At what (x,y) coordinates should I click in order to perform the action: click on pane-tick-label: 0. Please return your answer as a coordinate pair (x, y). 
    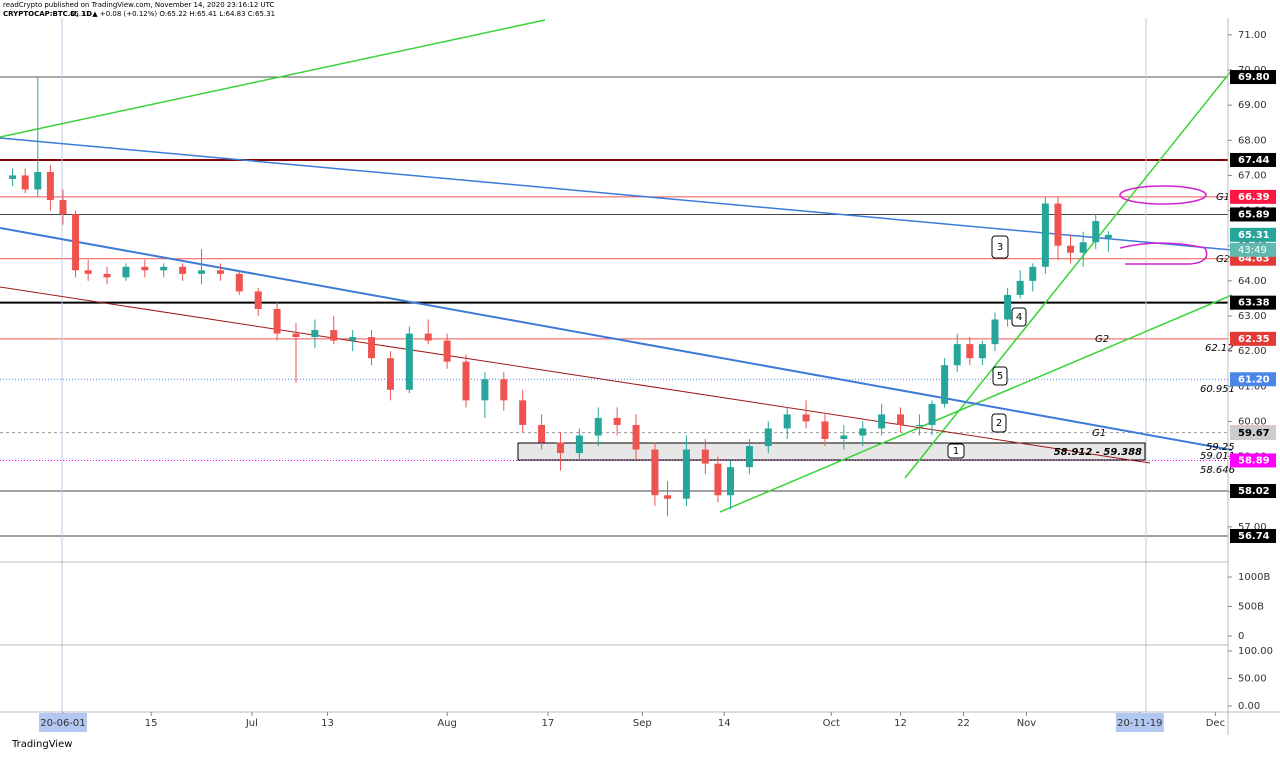
    Looking at the image, I should click on (1241, 636).